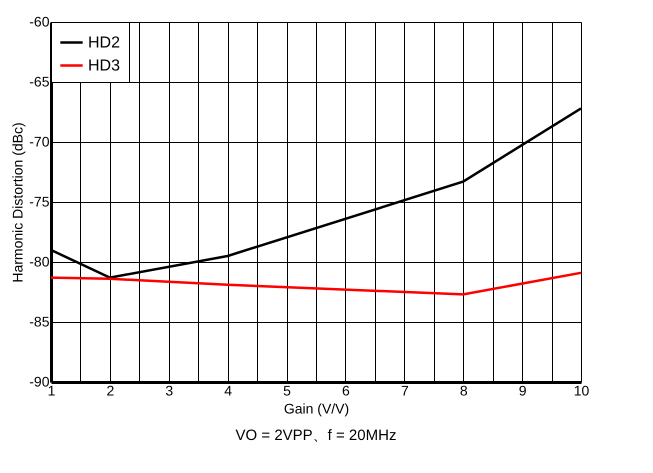 Image resolution: width=653 pixels, height=473 pixels. I want to click on line-series, so click(316, 284).